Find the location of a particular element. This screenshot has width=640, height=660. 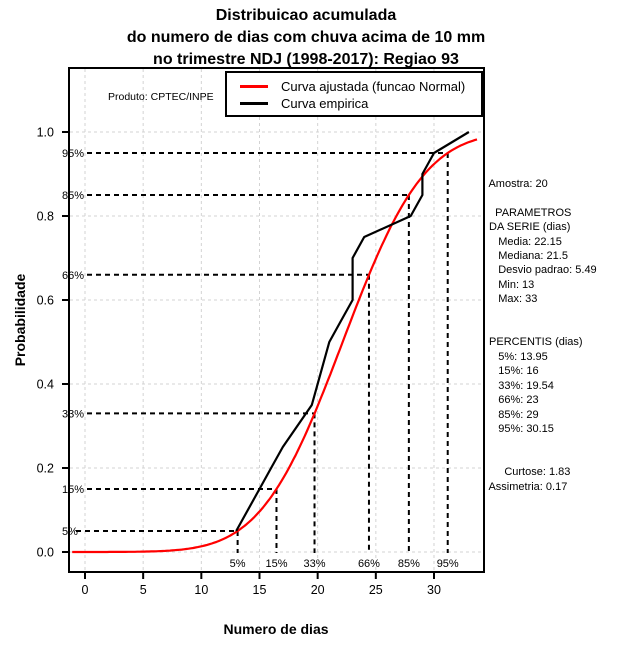

x-tick-label-20: 20 is located at coordinates (318, 590).